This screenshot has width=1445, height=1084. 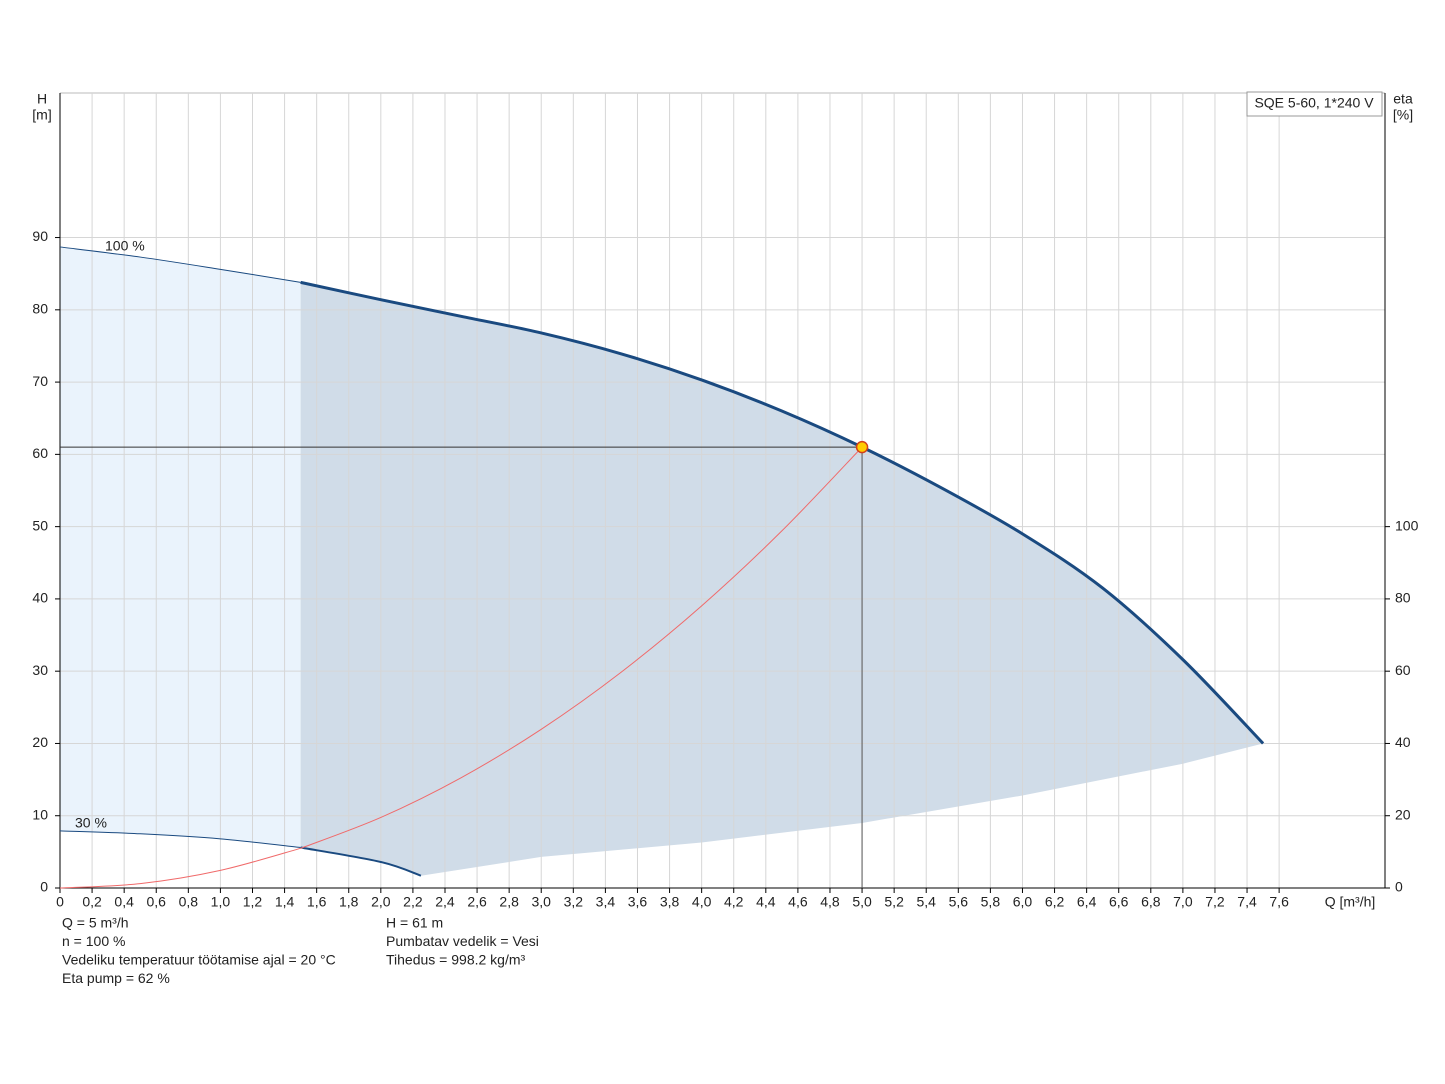 What do you see at coordinates (1403, 99) in the screenshot?
I see `y2-axis-label: eta` at bounding box center [1403, 99].